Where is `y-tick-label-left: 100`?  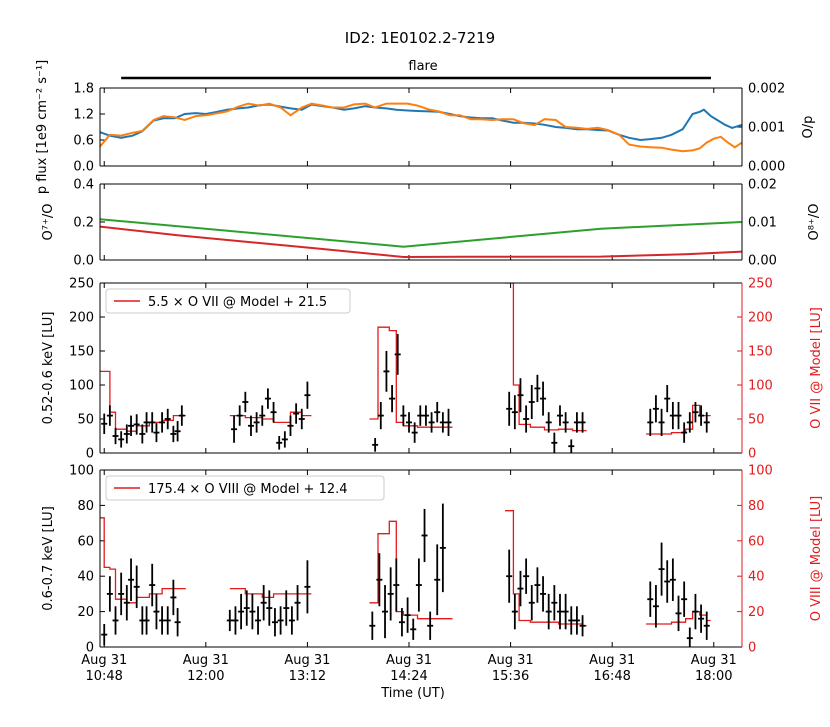 y-tick-label-left: 100 is located at coordinates (81, 471).